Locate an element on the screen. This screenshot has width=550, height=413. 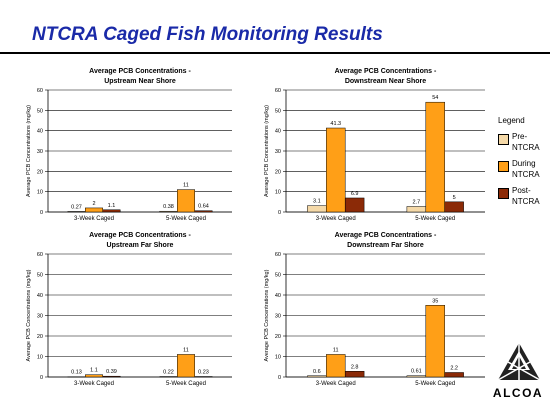
legend-swatch-pre-ntcra is located at coordinates (503, 139).